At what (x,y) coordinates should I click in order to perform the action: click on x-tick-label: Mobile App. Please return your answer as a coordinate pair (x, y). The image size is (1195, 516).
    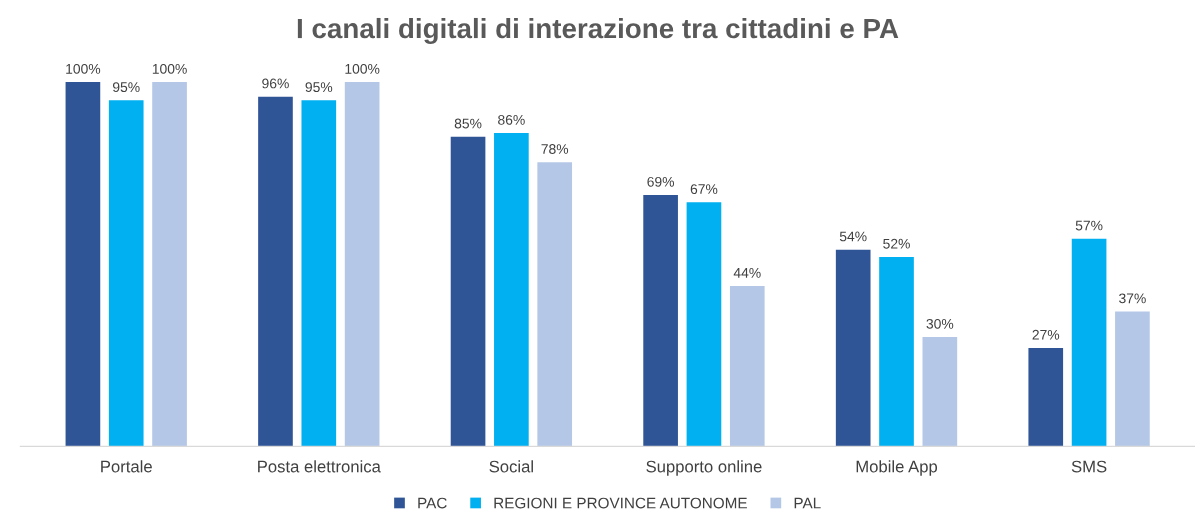
    Looking at the image, I should click on (897, 468).